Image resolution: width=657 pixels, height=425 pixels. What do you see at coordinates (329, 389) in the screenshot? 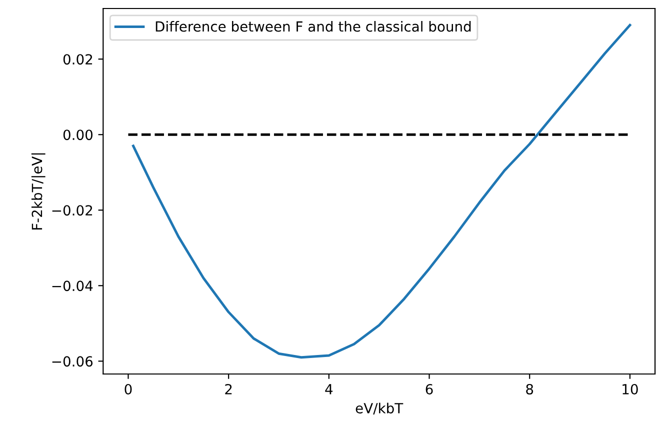
I see `x-tick-label: 4` at bounding box center [329, 389].